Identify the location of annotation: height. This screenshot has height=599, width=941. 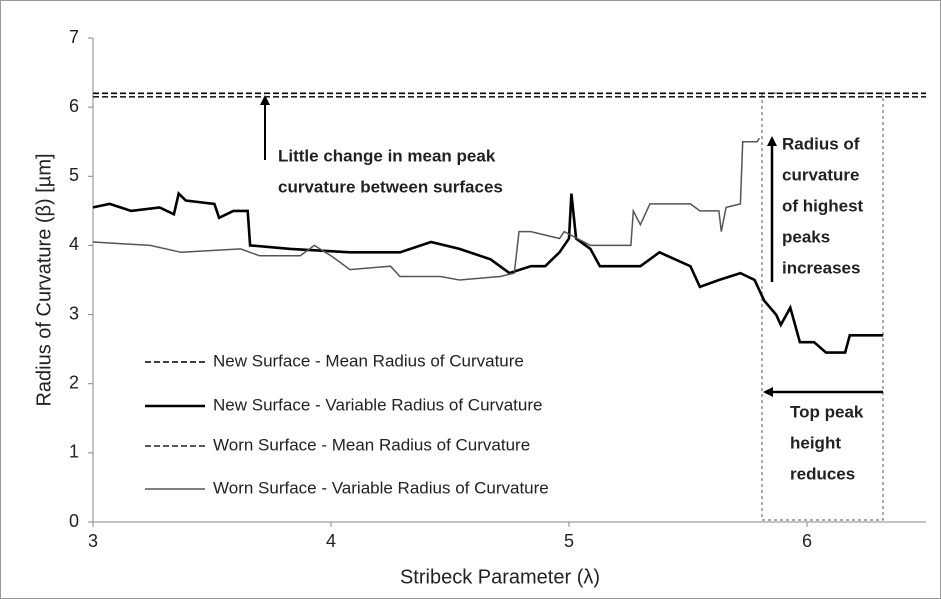
(815, 442).